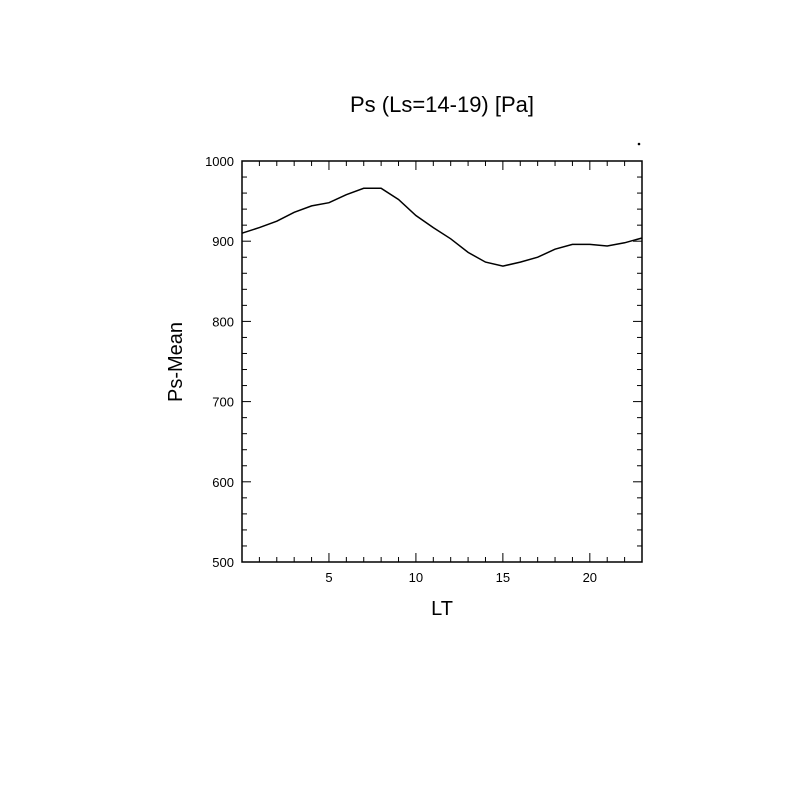 The height and width of the screenshot is (804, 804). Describe the element at coordinates (223, 562) in the screenshot. I see `y-tick-label: 500` at that location.